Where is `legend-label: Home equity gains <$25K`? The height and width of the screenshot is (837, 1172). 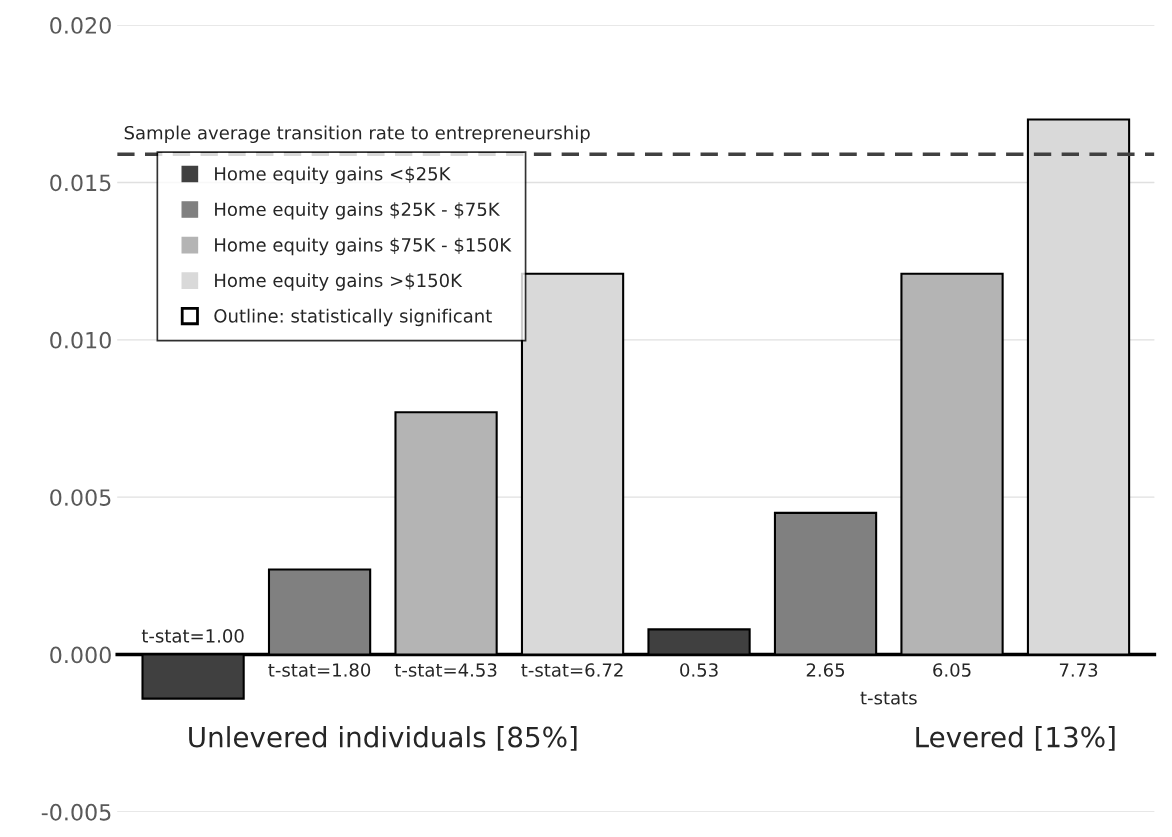 legend-label: Home equity gains <$25K is located at coordinates (333, 175).